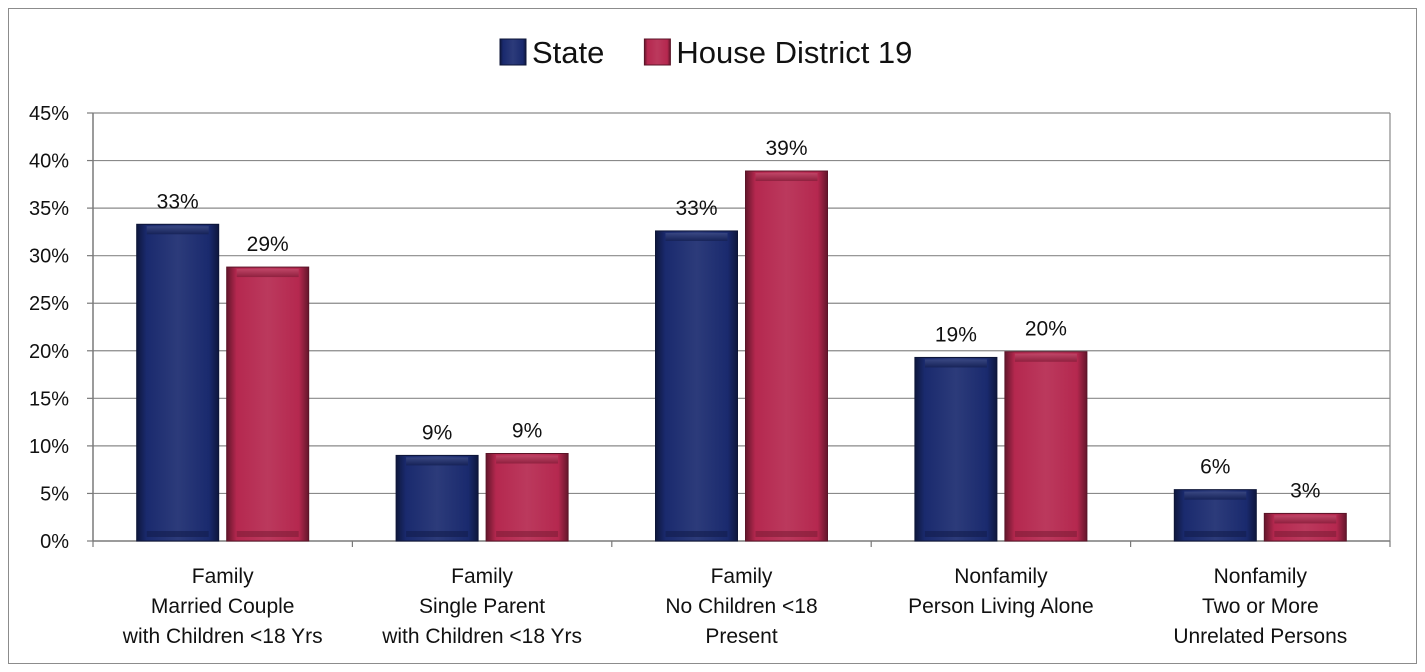 The height and width of the screenshot is (672, 1425). I want to click on y-tick-label: 25%, so click(49, 304).